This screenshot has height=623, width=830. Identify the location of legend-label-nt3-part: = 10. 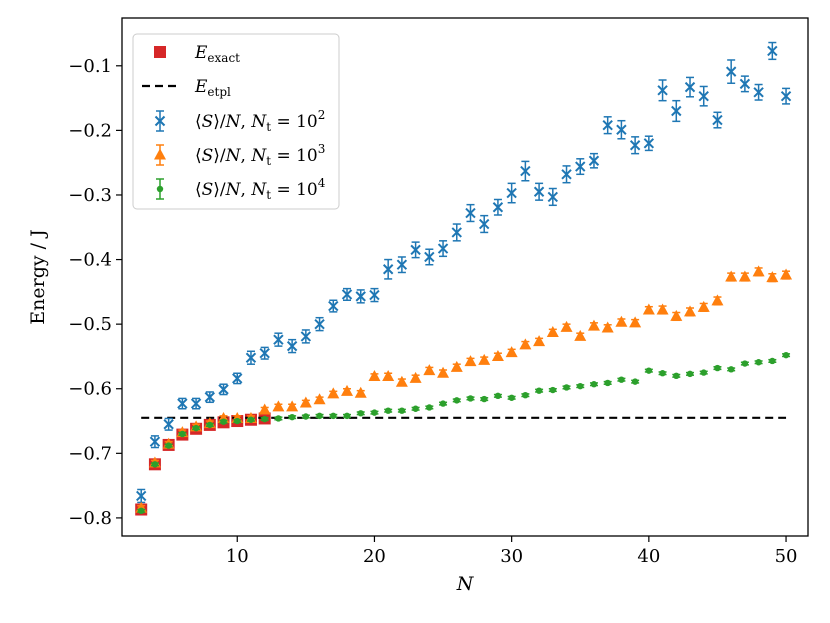
(294, 156).